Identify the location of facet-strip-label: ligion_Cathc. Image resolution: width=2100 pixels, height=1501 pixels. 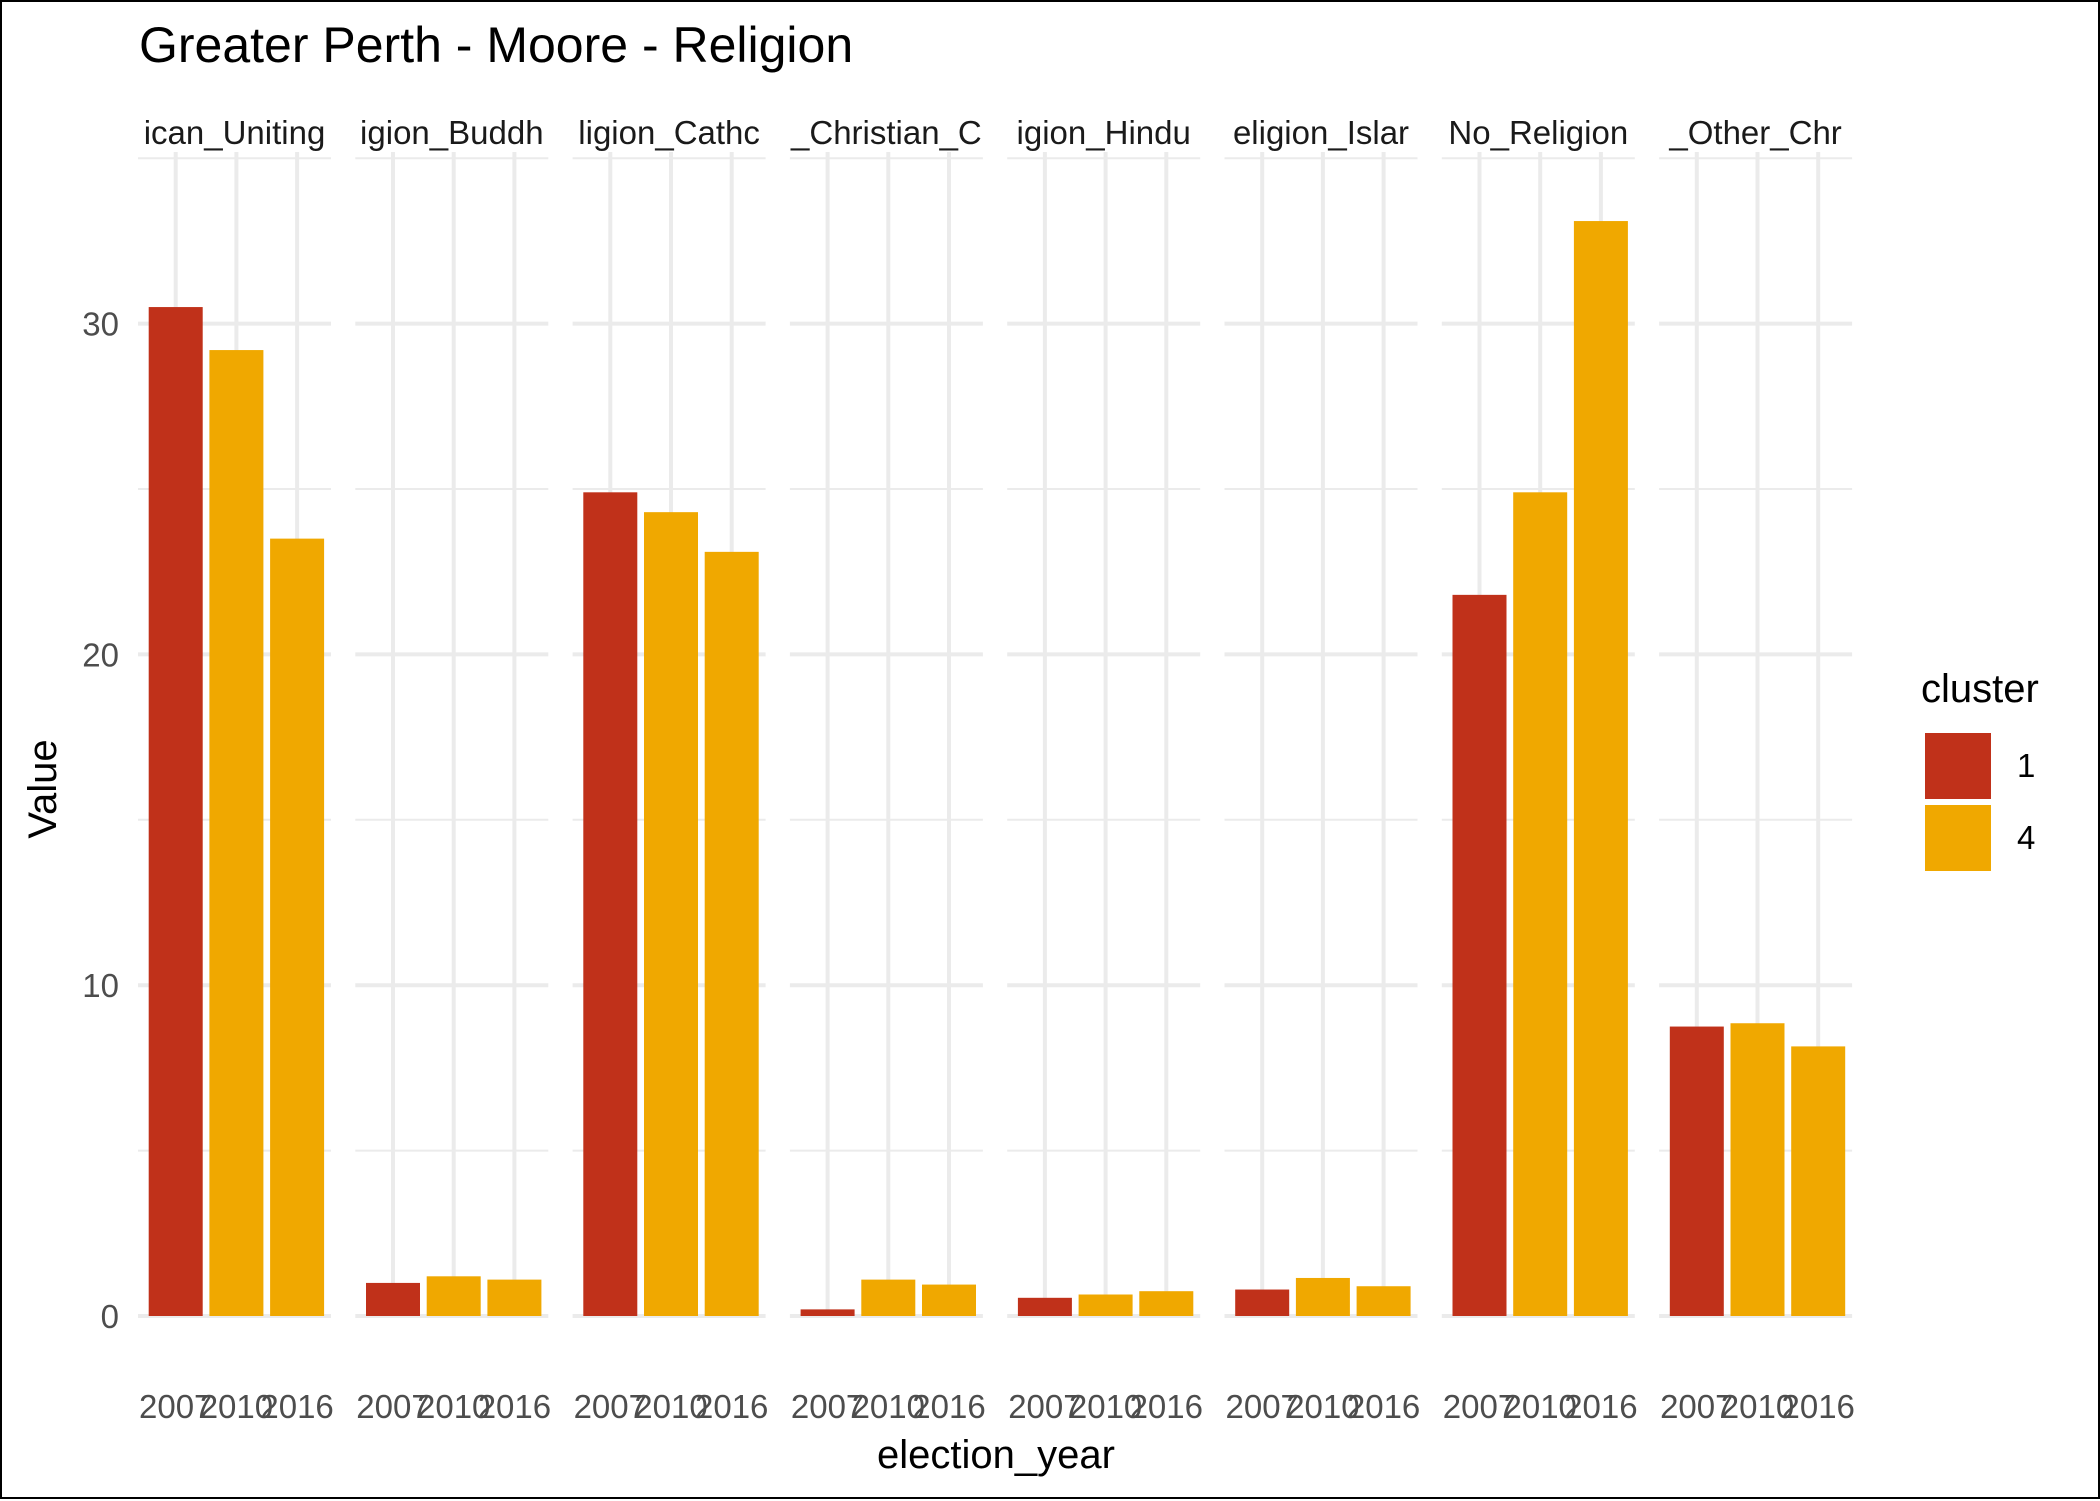
(669, 132).